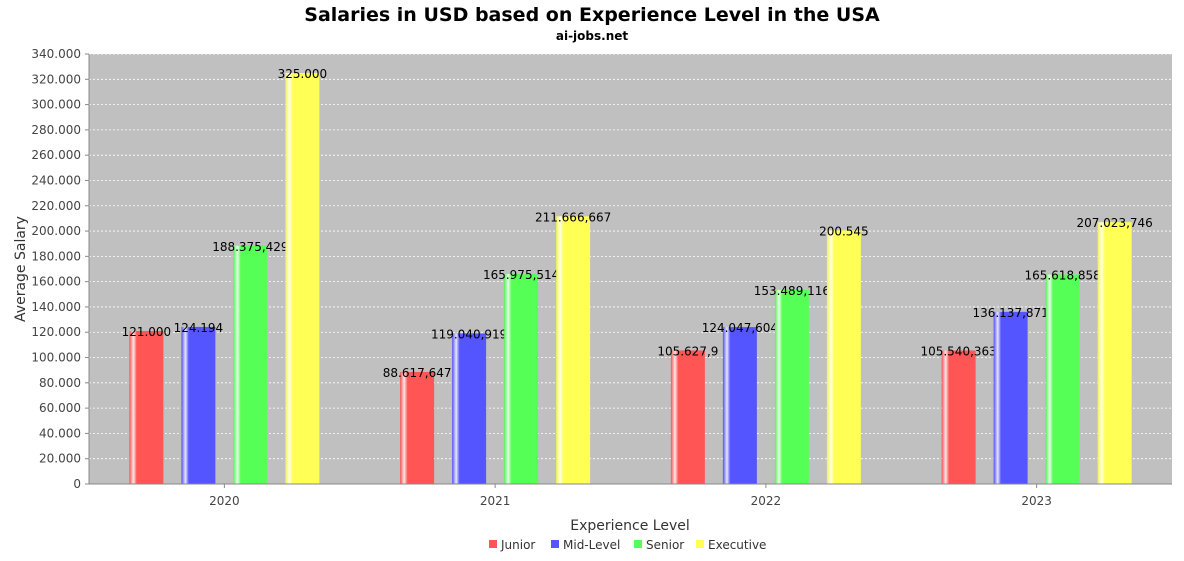  What do you see at coordinates (493, 544) in the screenshot?
I see `legend-swatch-junior` at bounding box center [493, 544].